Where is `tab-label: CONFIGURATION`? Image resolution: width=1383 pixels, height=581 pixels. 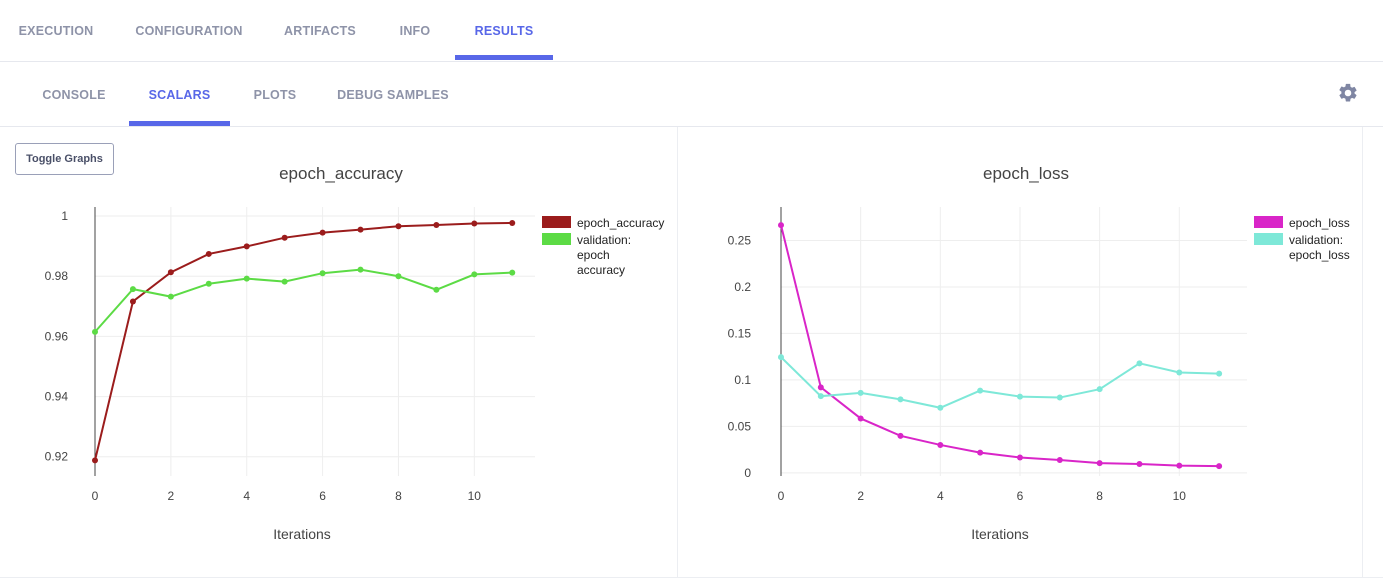 tab-label: CONFIGURATION is located at coordinates (189, 31).